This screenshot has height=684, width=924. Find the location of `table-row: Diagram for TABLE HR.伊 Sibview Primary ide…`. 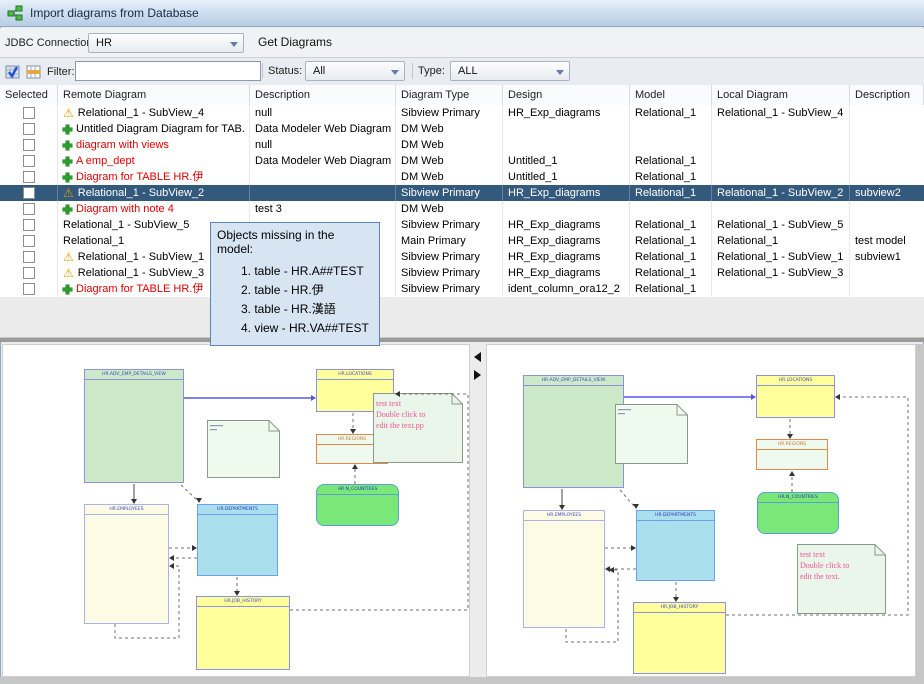

table-row: Diagram for TABLE HR.伊 Sibview Primary ide… is located at coordinates (462, 289).